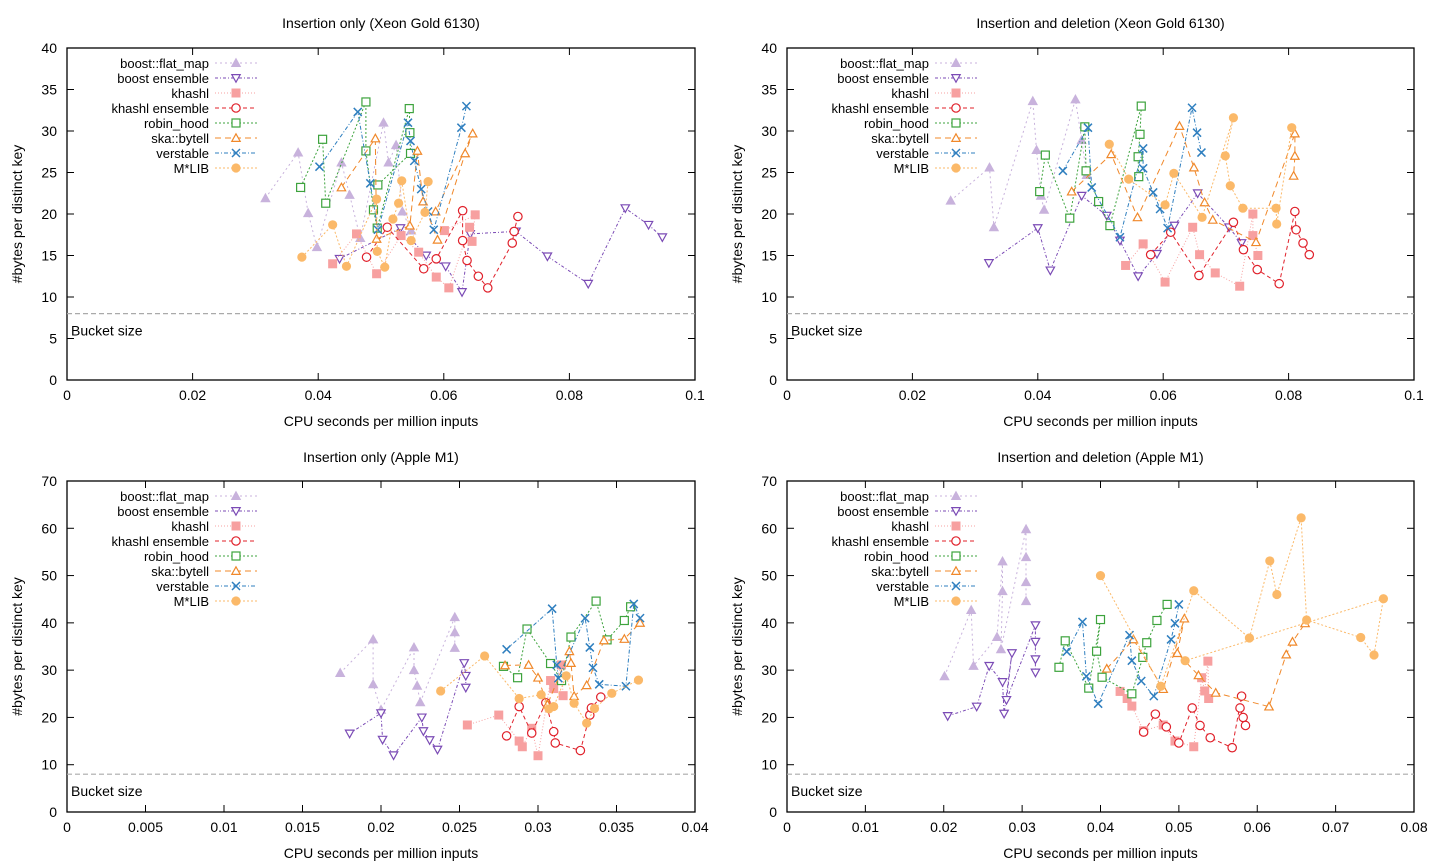 The height and width of the screenshot is (864, 1440). Describe the element at coordinates (1257, 827) in the screenshot. I see `x-tick-label: 0.06` at that location.